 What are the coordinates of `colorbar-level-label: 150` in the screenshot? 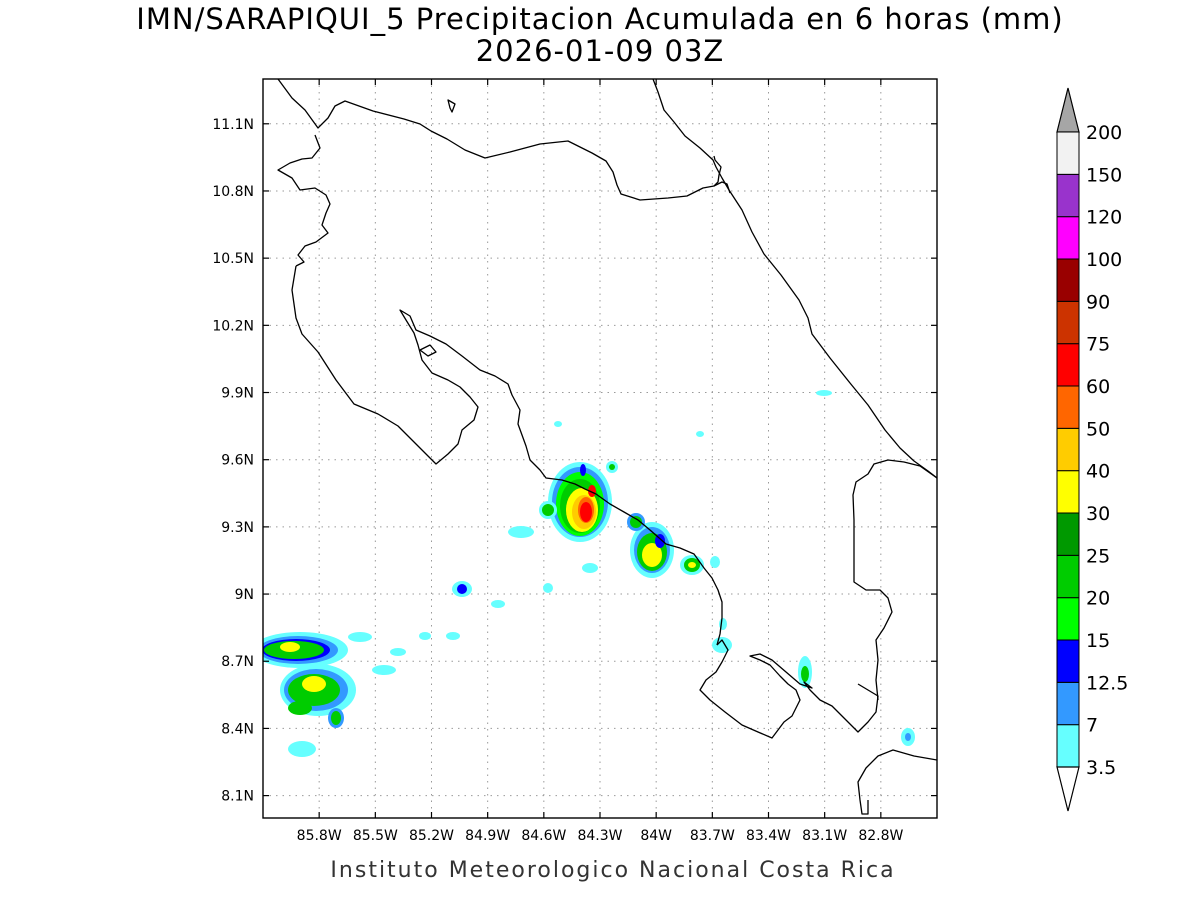 It's located at (1104, 175).